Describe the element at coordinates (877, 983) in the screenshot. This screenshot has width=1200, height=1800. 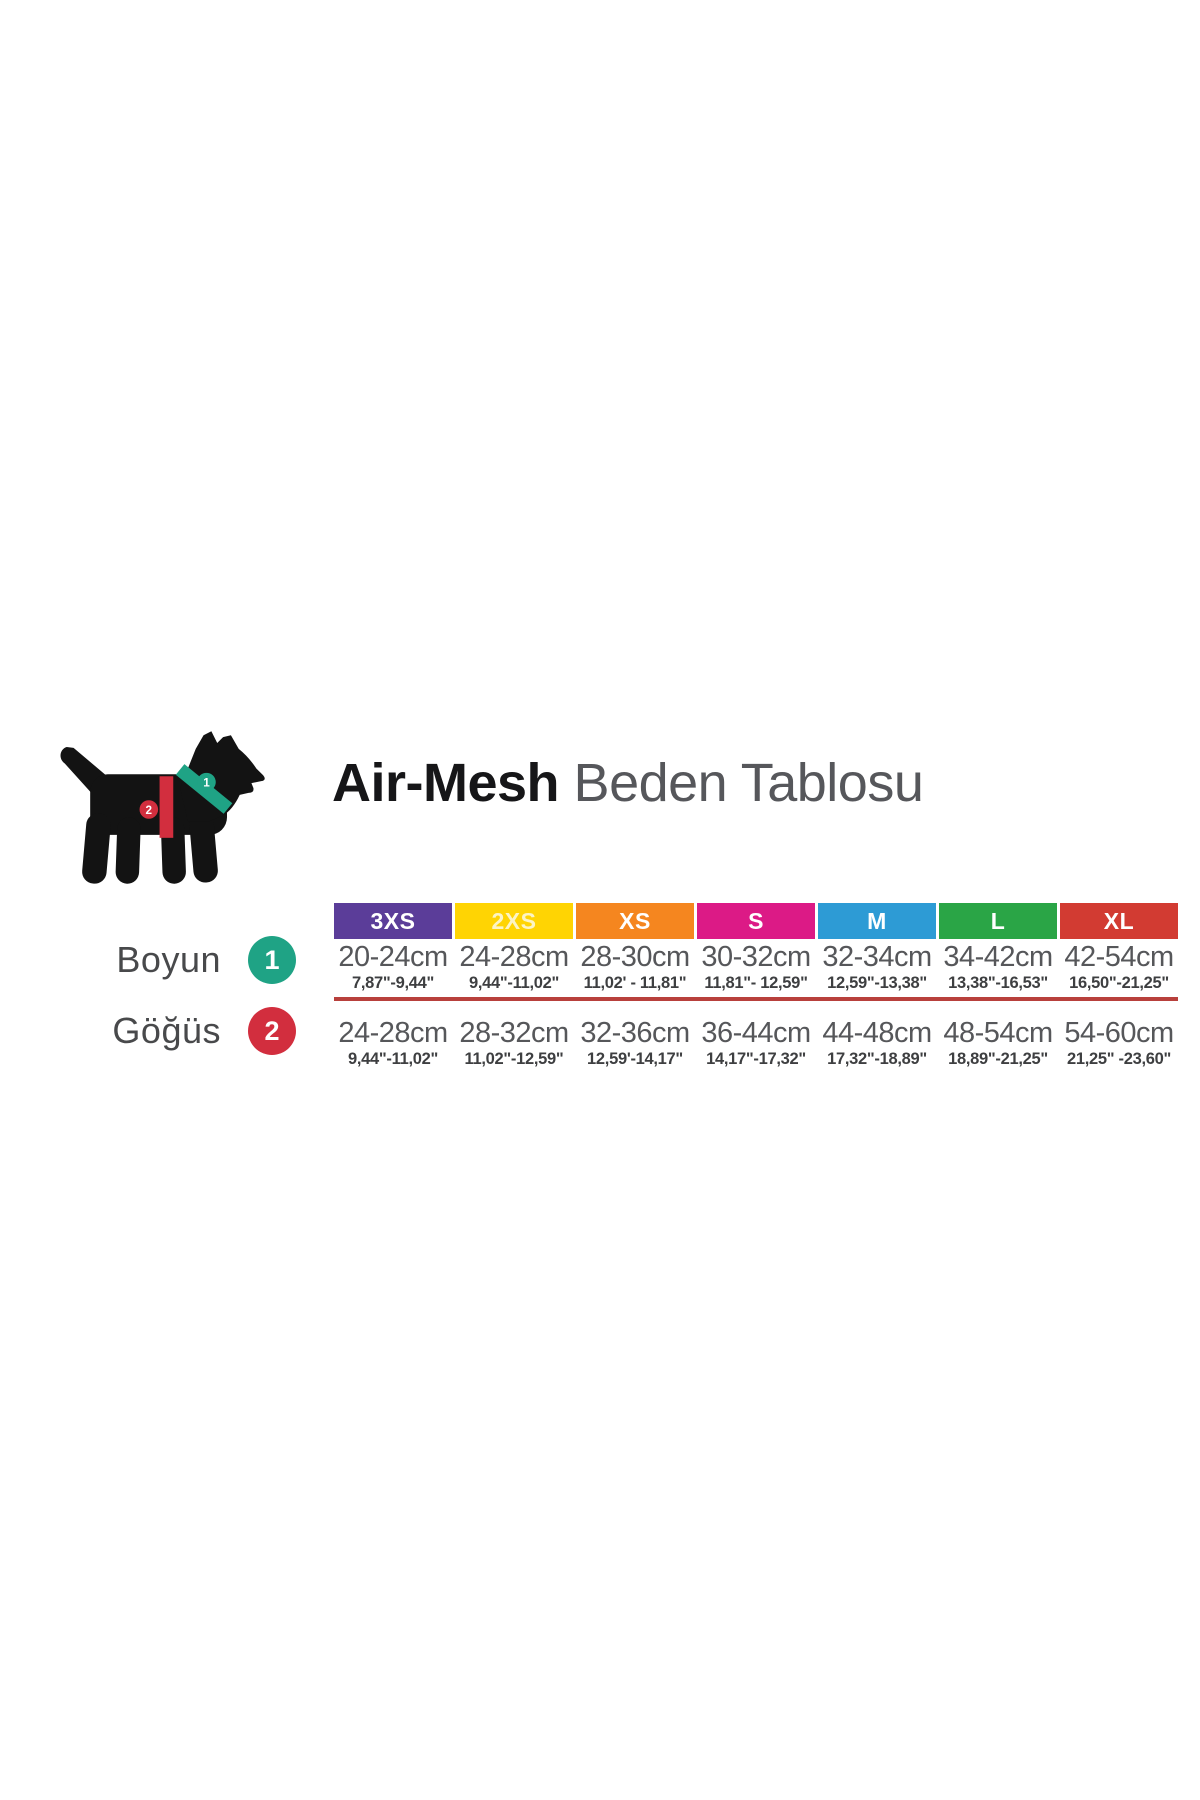
I see `neck-inch-value: 12,59"-13,38"` at that location.